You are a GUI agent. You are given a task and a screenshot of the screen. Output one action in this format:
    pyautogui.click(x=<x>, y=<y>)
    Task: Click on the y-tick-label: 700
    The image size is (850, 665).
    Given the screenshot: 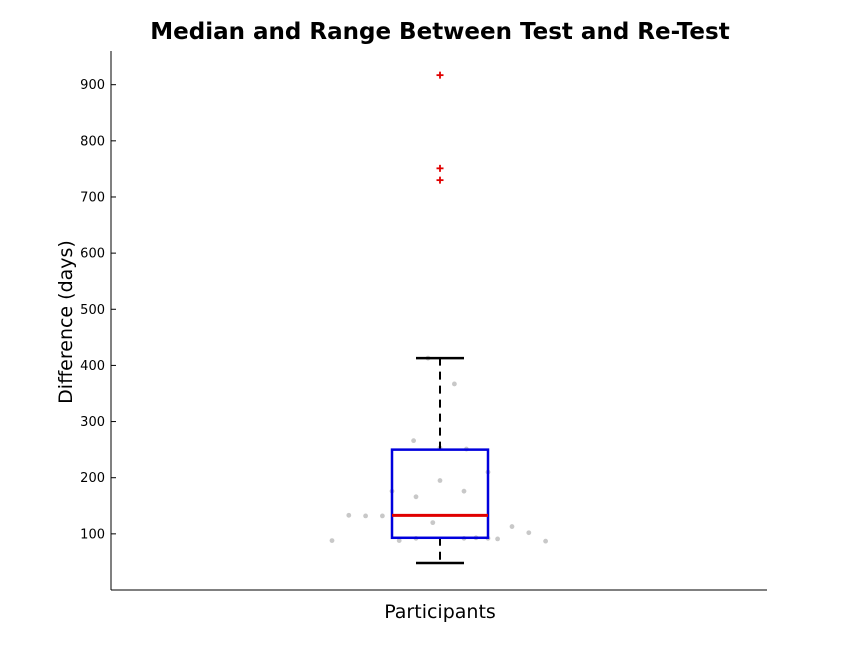 What is the action you would take?
    pyautogui.click(x=92, y=197)
    